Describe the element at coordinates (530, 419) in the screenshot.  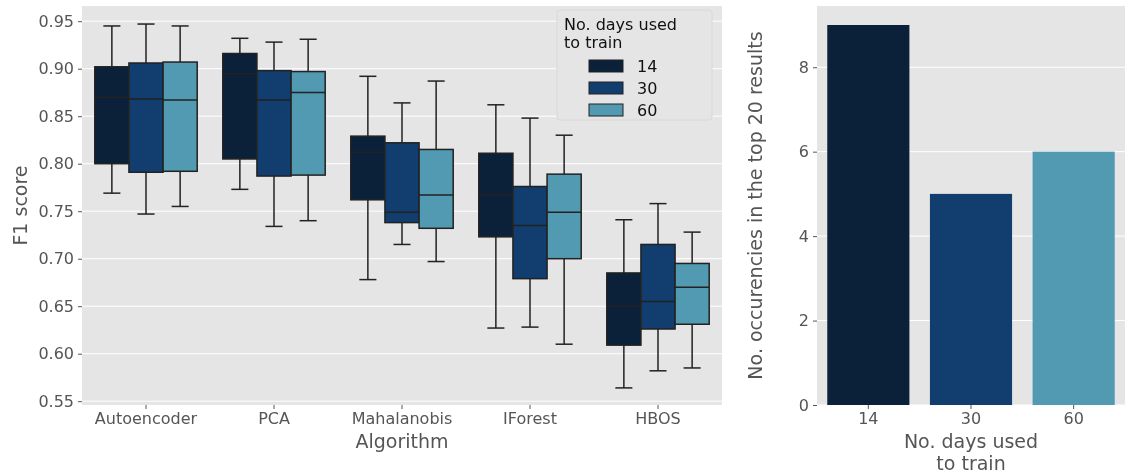
I see `x-tick-label: IForest` at that location.